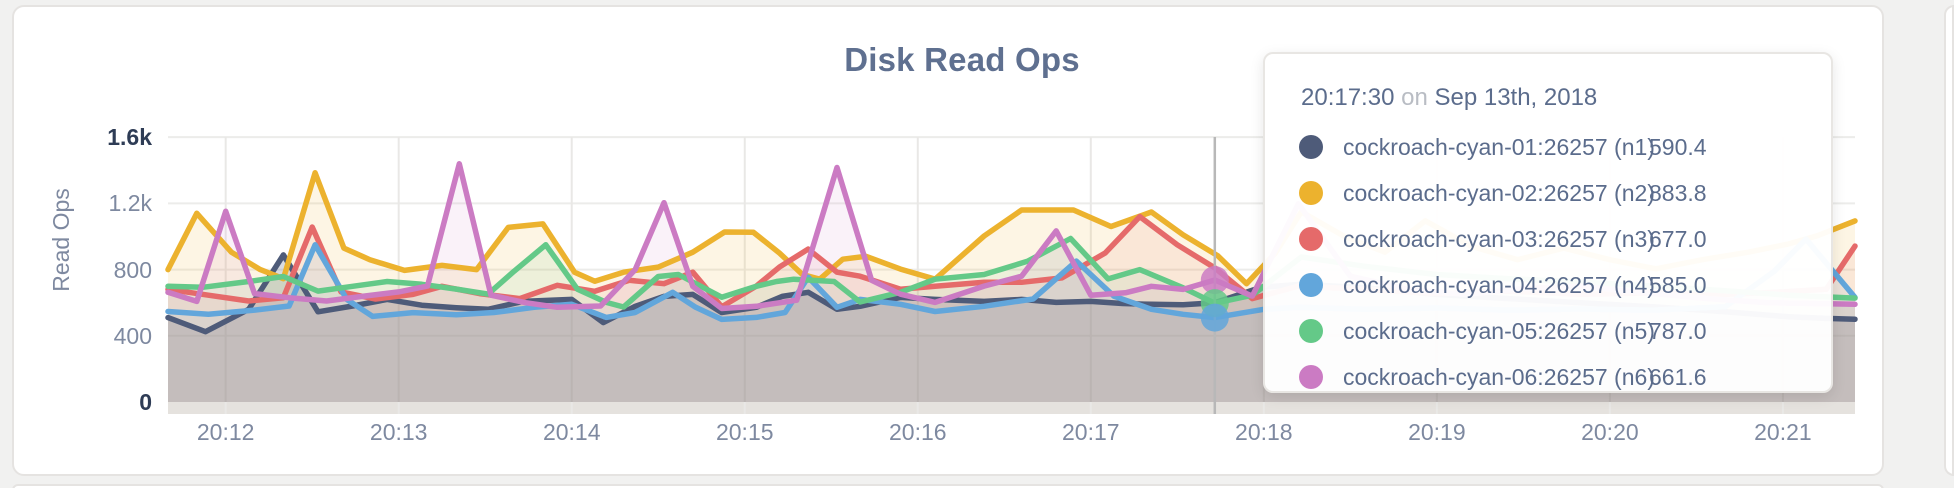 This screenshot has height=488, width=1954. What do you see at coordinates (1437, 432) in the screenshot?
I see `x-tick-label: 20:19` at bounding box center [1437, 432].